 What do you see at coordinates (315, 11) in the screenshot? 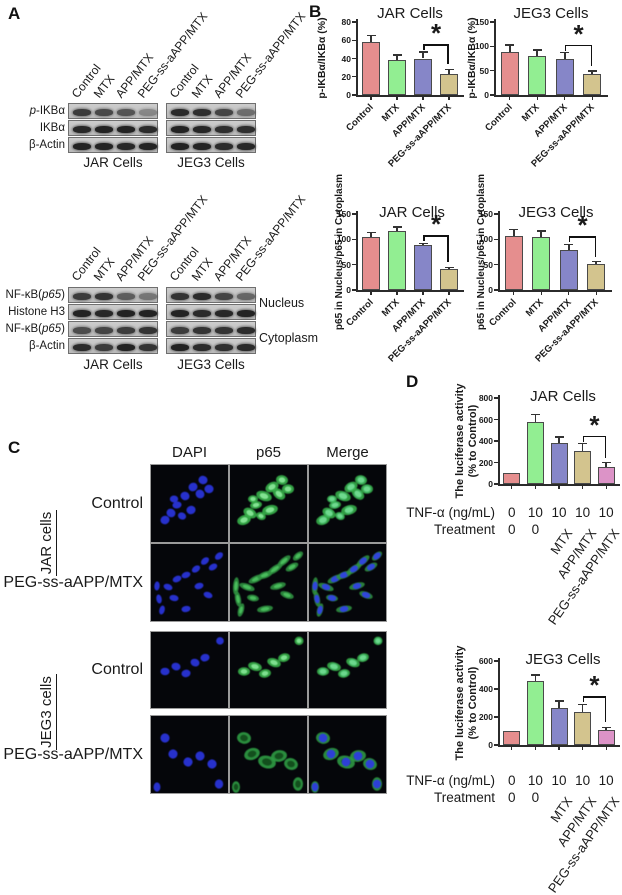
I see `panel-label-b: B` at bounding box center [315, 11].